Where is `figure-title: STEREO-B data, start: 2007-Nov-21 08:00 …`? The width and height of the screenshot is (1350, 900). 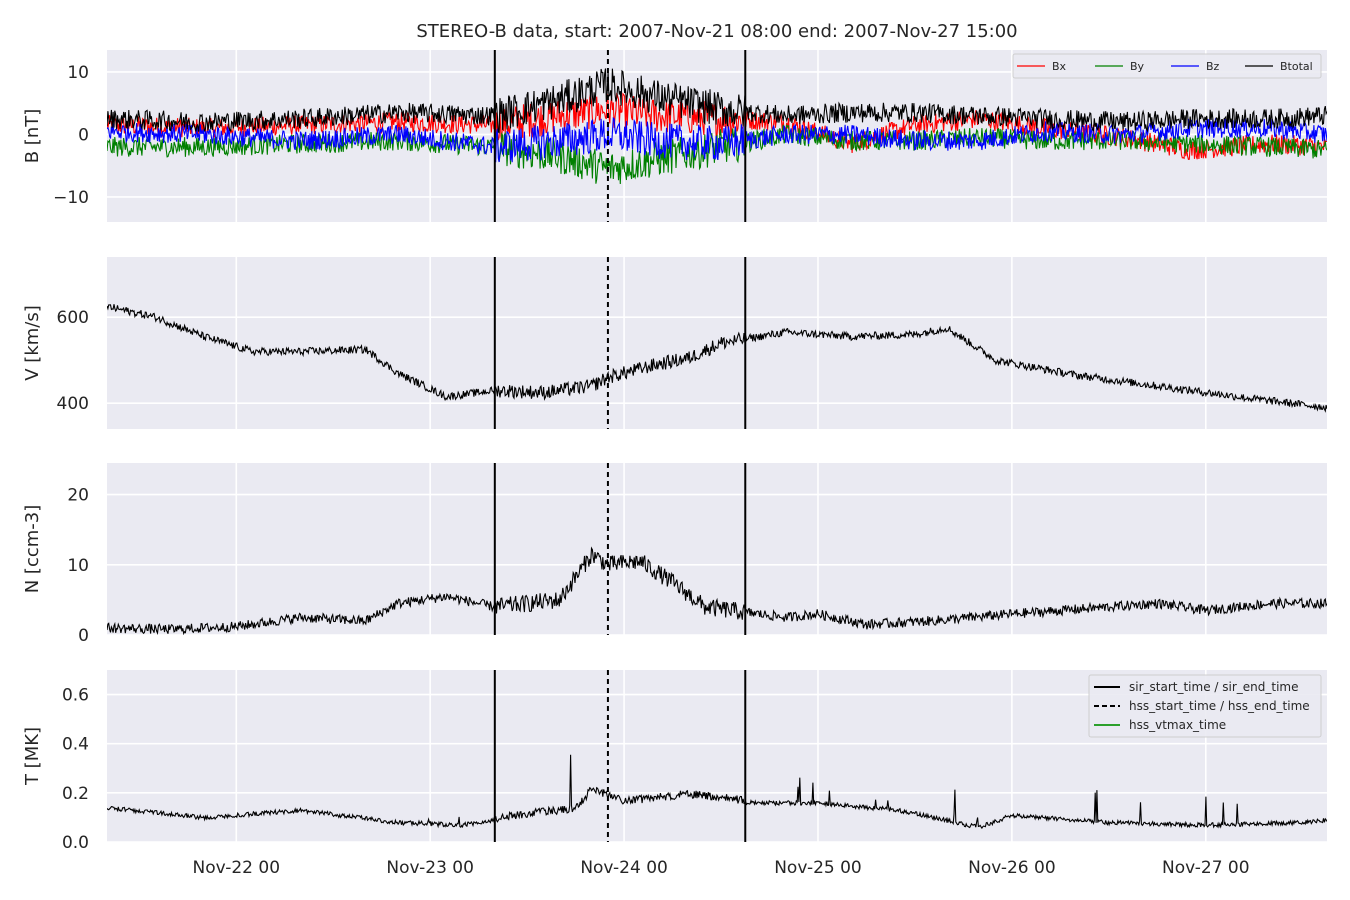
figure-title: STEREO-B data, start: 2007-Nov-21 08:00 … is located at coordinates (716, 31).